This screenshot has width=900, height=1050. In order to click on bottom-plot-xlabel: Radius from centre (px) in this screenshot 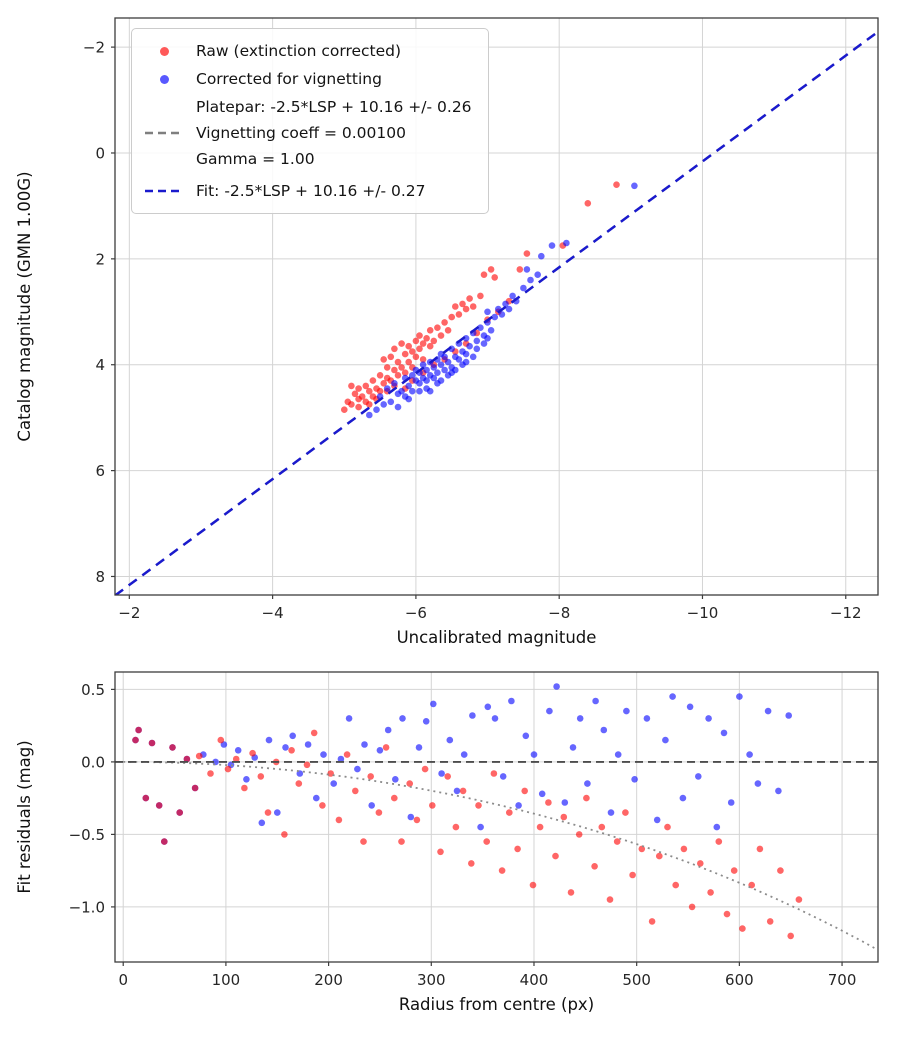, I will do `click(496, 1004)`.